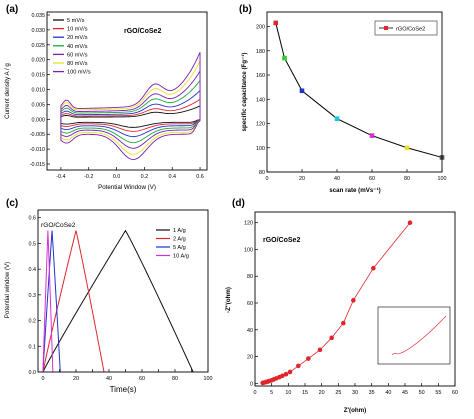  Describe the element at coordinates (77, 47) in the screenshot. I see `legend-label: 40 mV/s` at that location.